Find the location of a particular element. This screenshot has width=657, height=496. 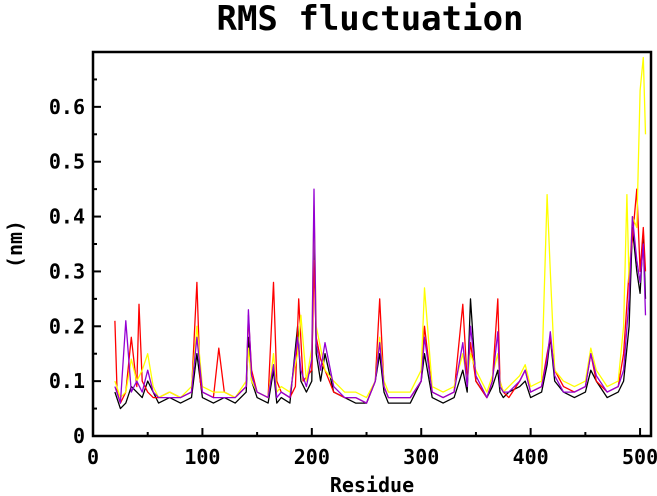

y-axis: 0 0.1 0.2 0.3 0.4 0.5 0.6 is located at coordinates (75, 263).